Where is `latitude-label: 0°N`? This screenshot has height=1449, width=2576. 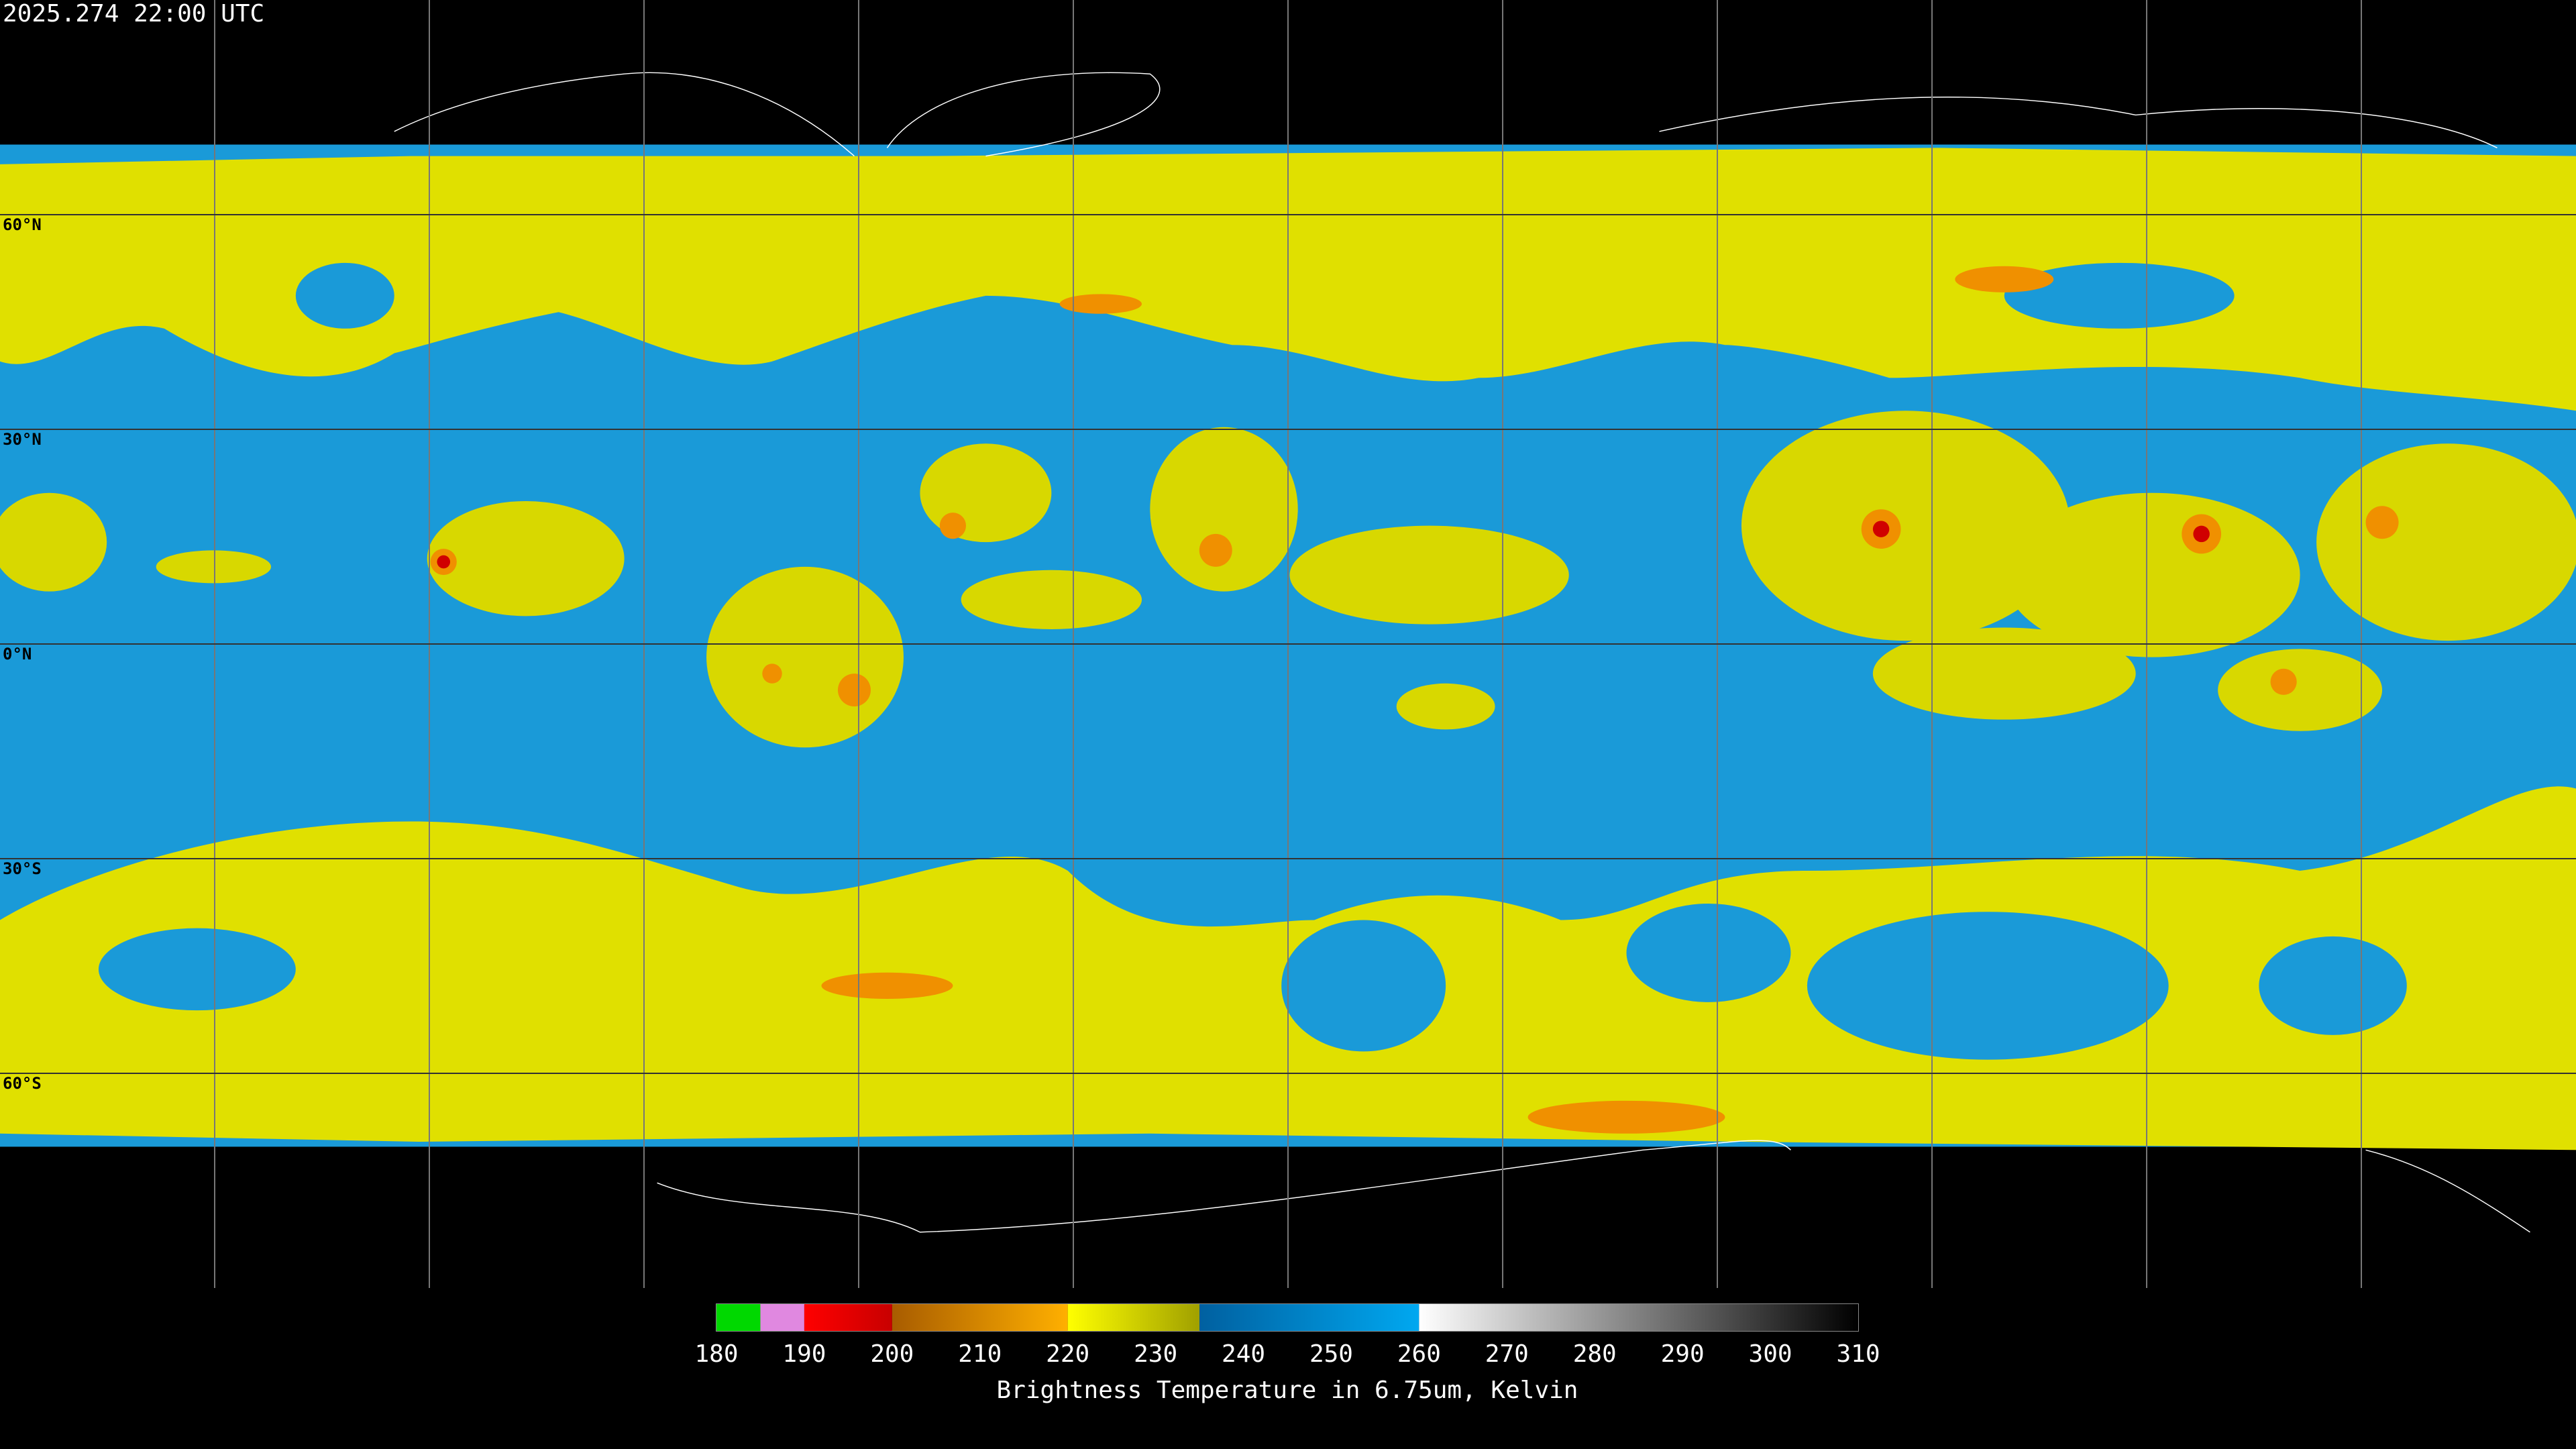
latitude-label: 0°N is located at coordinates (17, 654).